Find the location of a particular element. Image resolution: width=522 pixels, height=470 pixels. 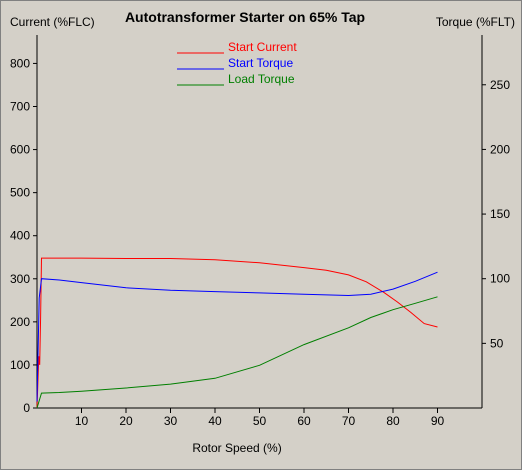

left-y-tick-label: 500 is located at coordinates (20, 193).